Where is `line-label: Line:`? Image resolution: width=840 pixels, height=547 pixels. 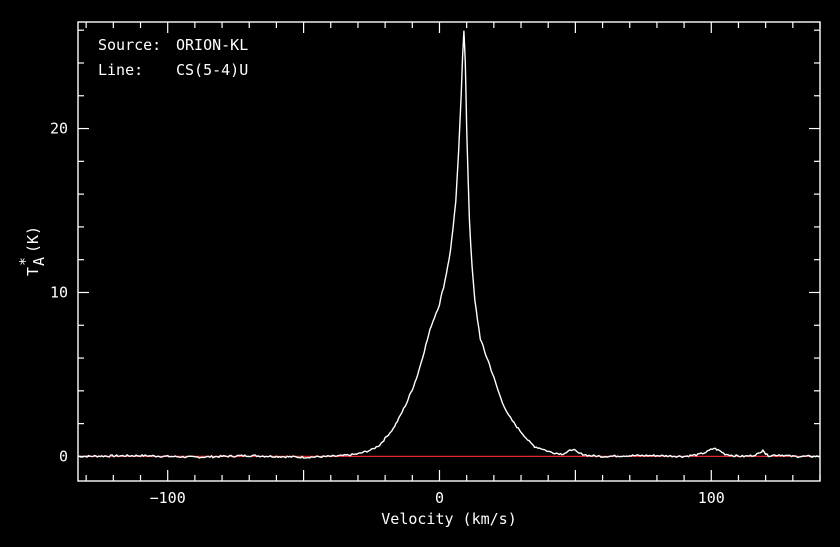 line-label: Line: is located at coordinates (120, 70).